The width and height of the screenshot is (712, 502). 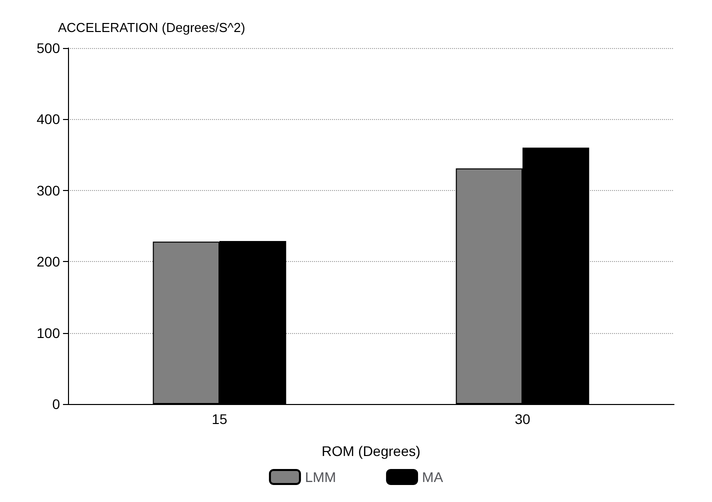 What do you see at coordinates (522, 419) in the screenshot?
I see `x-tick-label: 30` at bounding box center [522, 419].